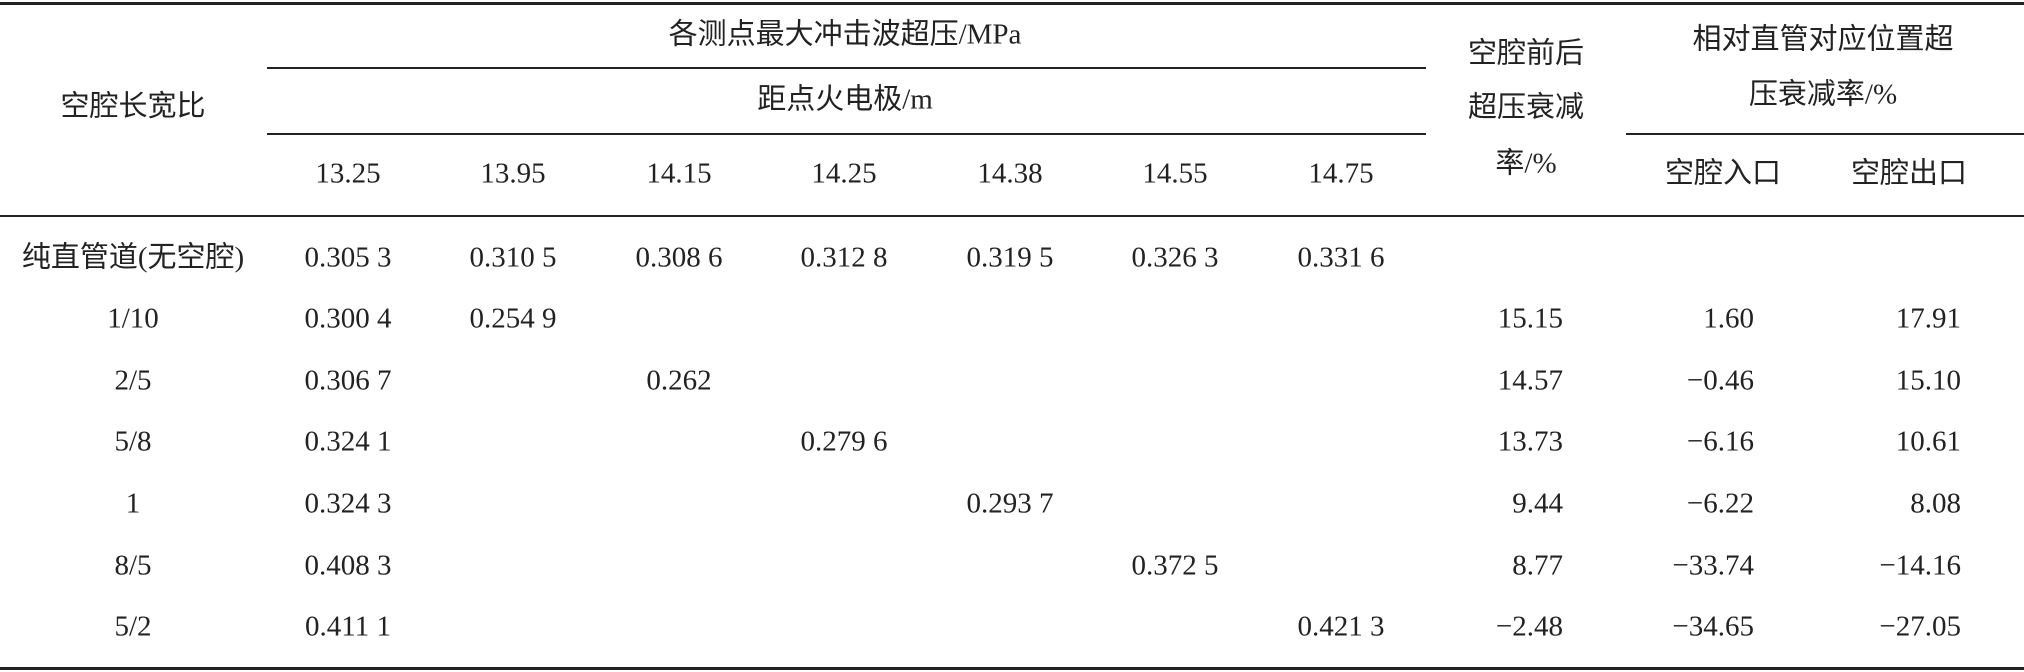 The width and height of the screenshot is (2024, 672). I want to click on pressure-cell: 0.254 9, so click(513, 318).